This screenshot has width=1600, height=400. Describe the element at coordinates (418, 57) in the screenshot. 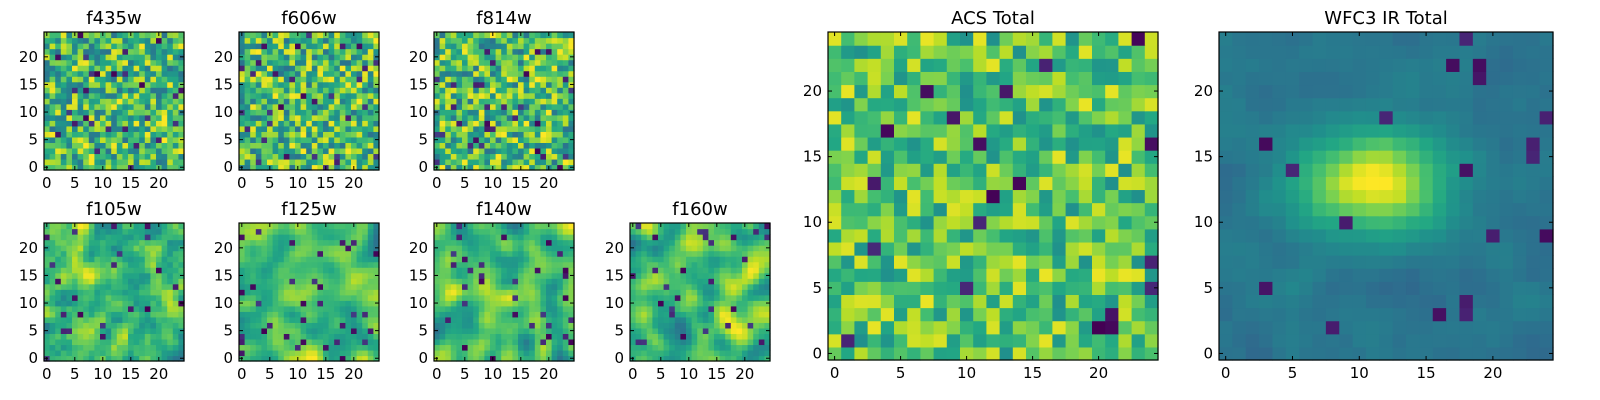

I see `y-tick-label: 20` at that location.